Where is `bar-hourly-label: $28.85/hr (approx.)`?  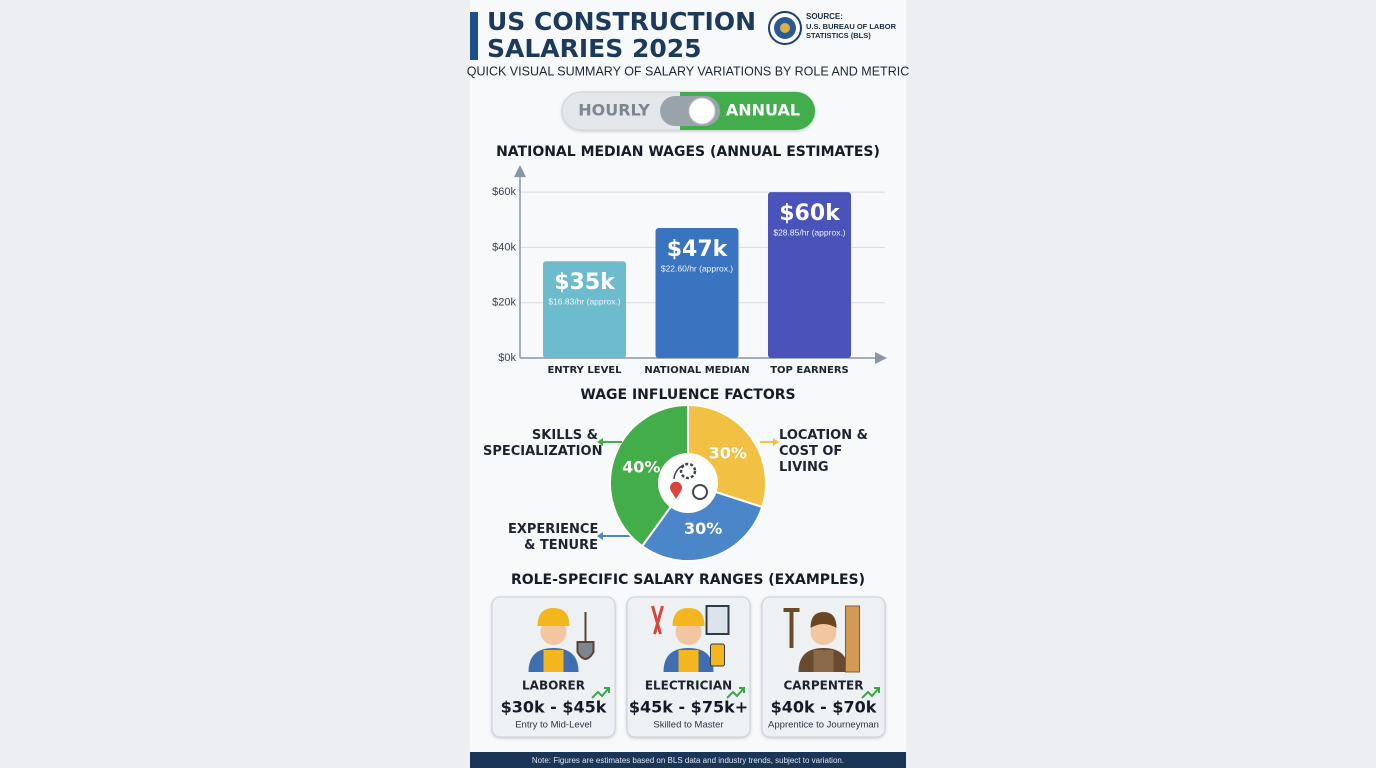
bar-hourly-label: $28.85/hr (approx.) is located at coordinates (809, 232).